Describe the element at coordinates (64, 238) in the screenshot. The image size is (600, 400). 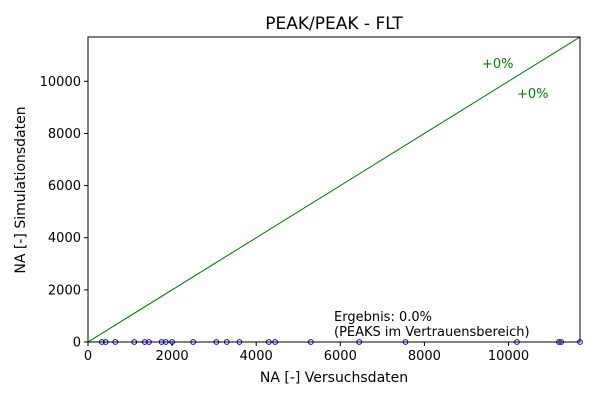
I see `y-tick-label: 4000` at that location.